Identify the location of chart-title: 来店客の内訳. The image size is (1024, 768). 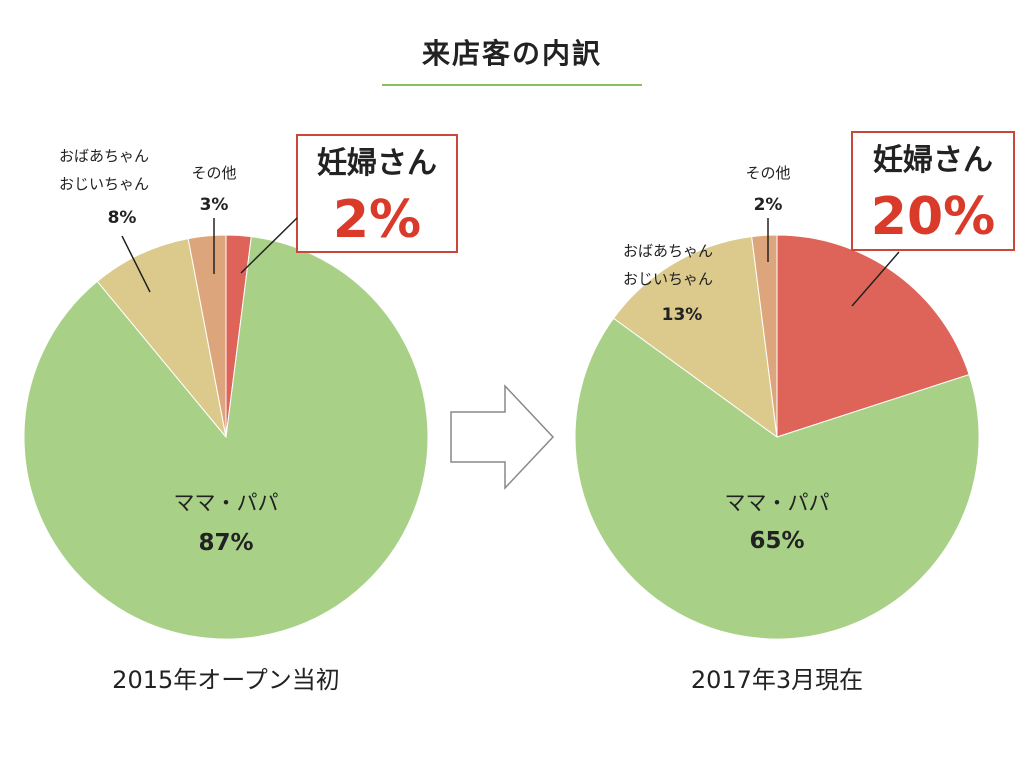
(511, 53).